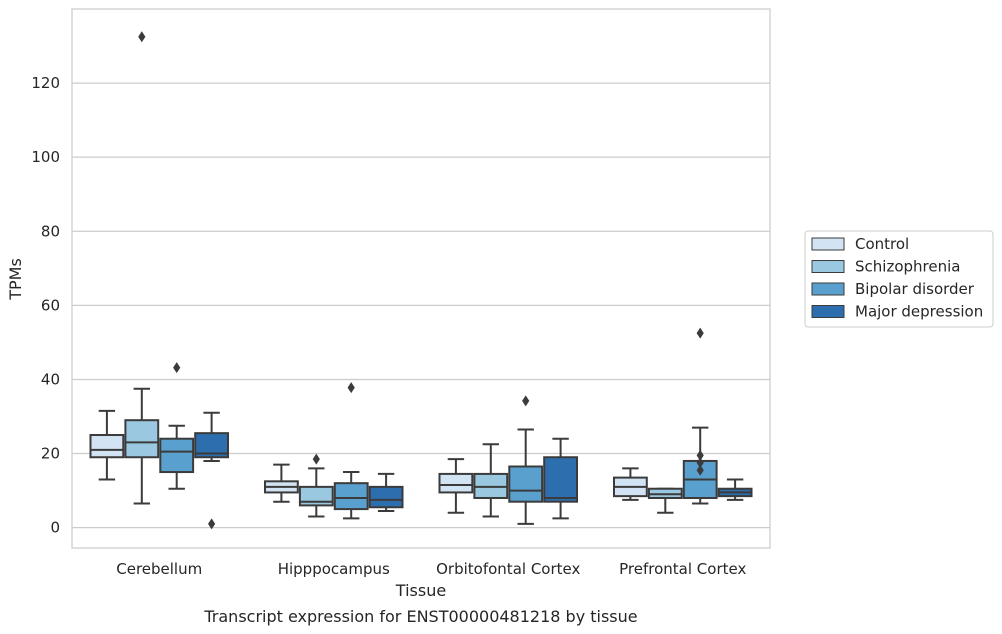  What do you see at coordinates (50, 231) in the screenshot?
I see `y-tick-label: 80` at bounding box center [50, 231].